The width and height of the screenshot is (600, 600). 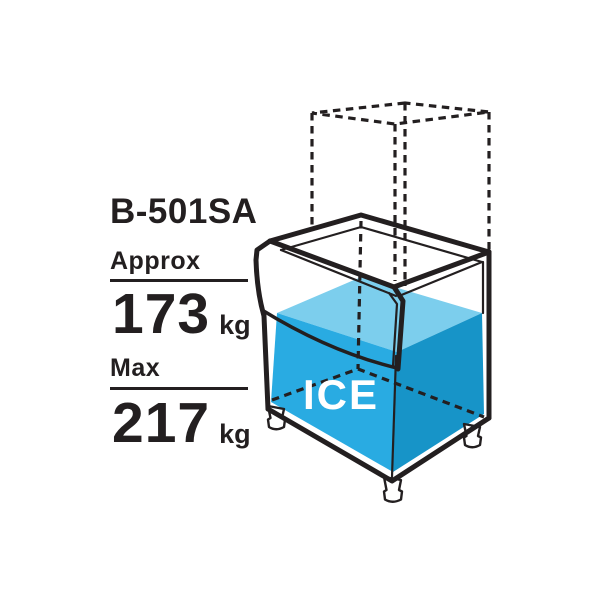 I want to click on bin-leg-front, so click(x=393, y=489).